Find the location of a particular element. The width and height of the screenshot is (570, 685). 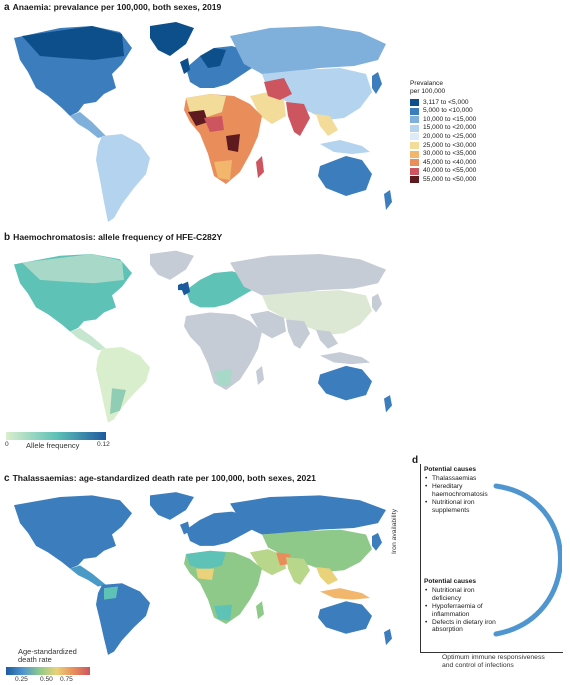

legend-anaemia-label: 3,117 to <5,000 is located at coordinates (446, 102).